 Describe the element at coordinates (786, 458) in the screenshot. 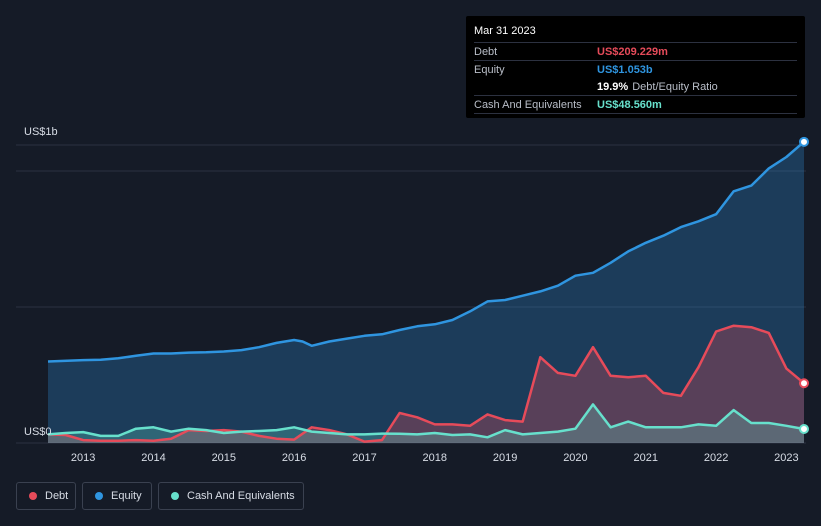

I see `x-tick-label: 2023` at that location.